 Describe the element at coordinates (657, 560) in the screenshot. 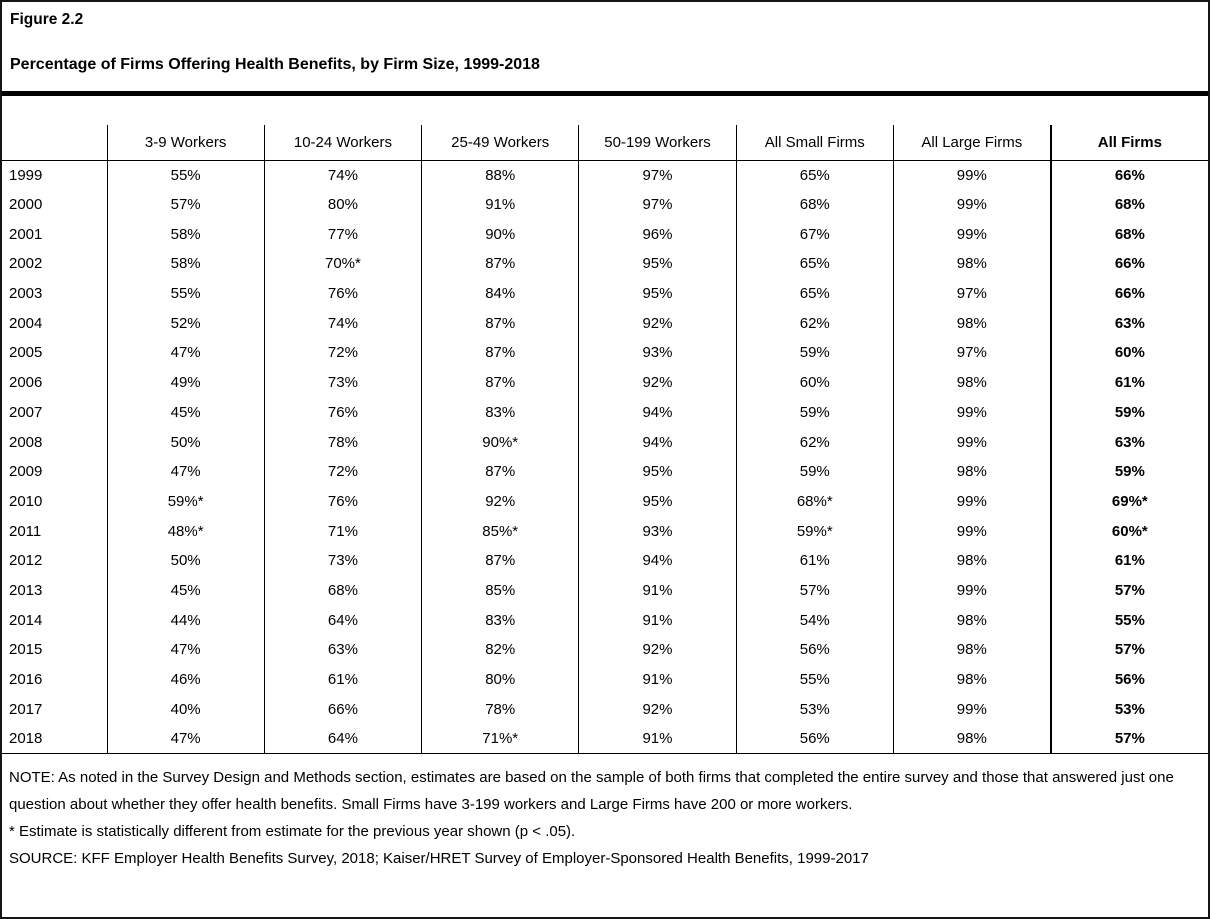

I see `value-cell: 94%` at that location.